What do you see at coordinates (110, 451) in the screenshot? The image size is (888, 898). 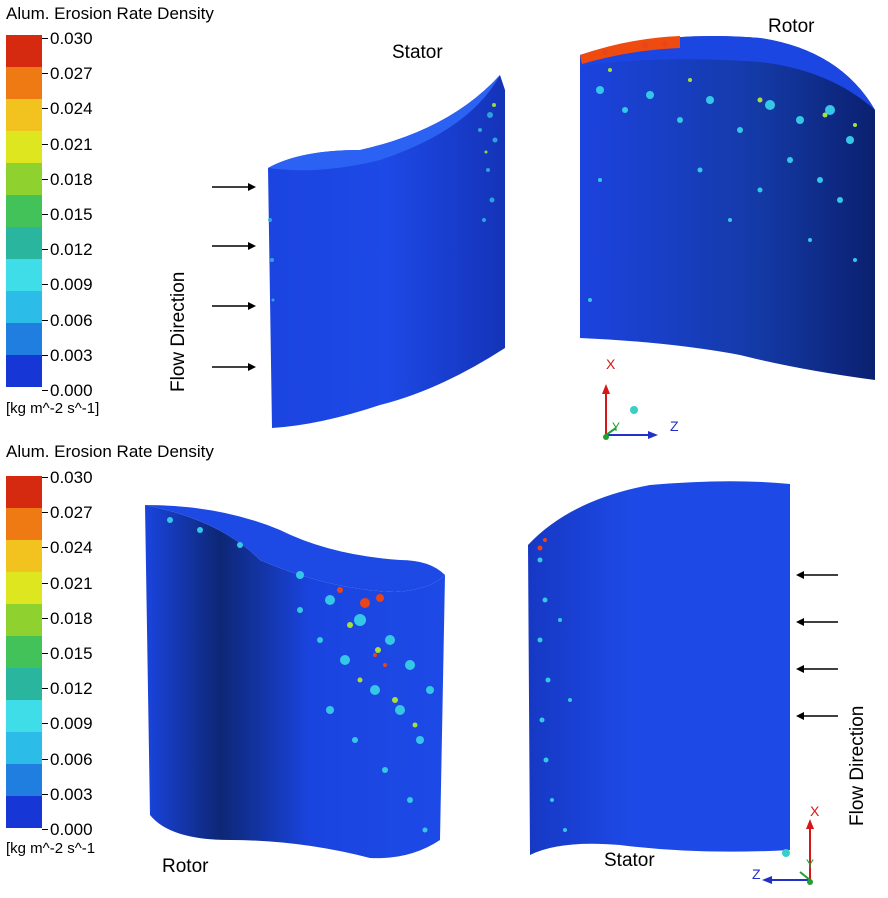 I see `legend-title-bottom: Alum. Erosion Rate Density` at bounding box center [110, 451].